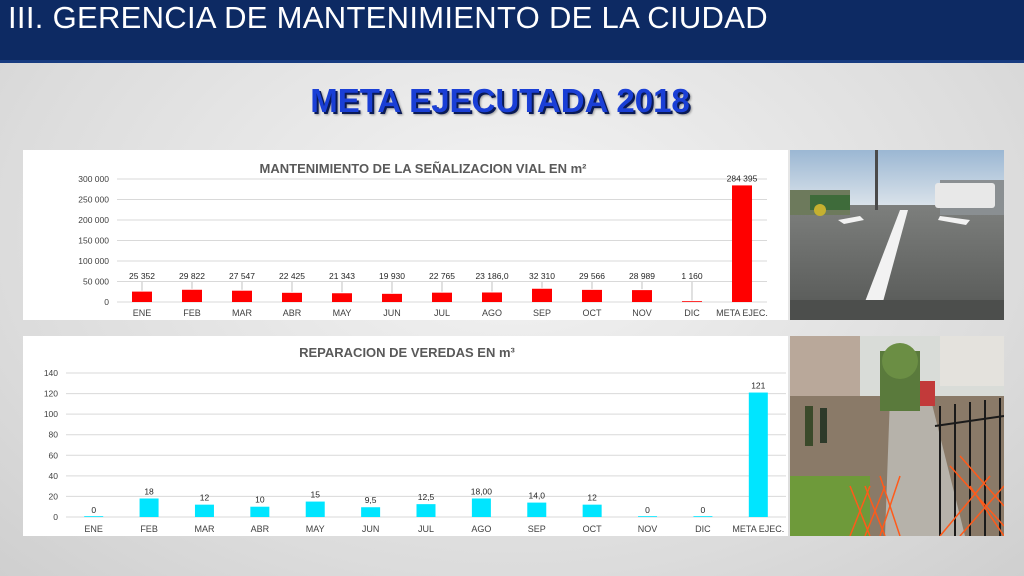 The image size is (1024, 576). I want to click on road-marking-photo, so click(897, 235).